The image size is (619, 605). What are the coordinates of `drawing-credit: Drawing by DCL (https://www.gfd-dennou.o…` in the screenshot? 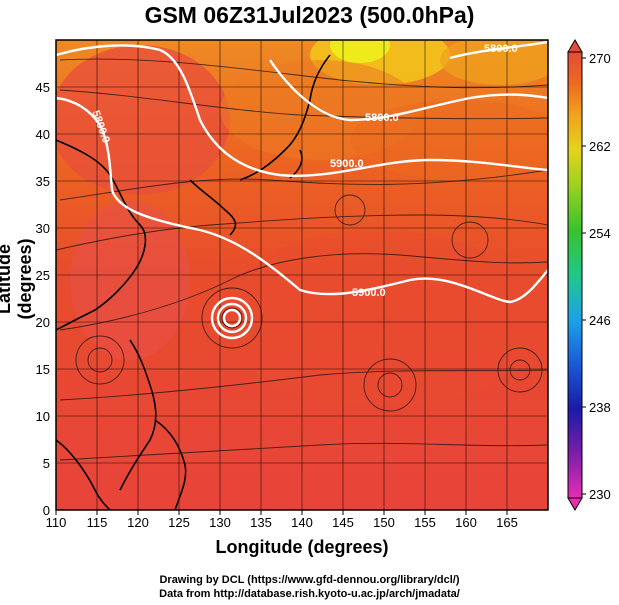 It's located at (309, 580).